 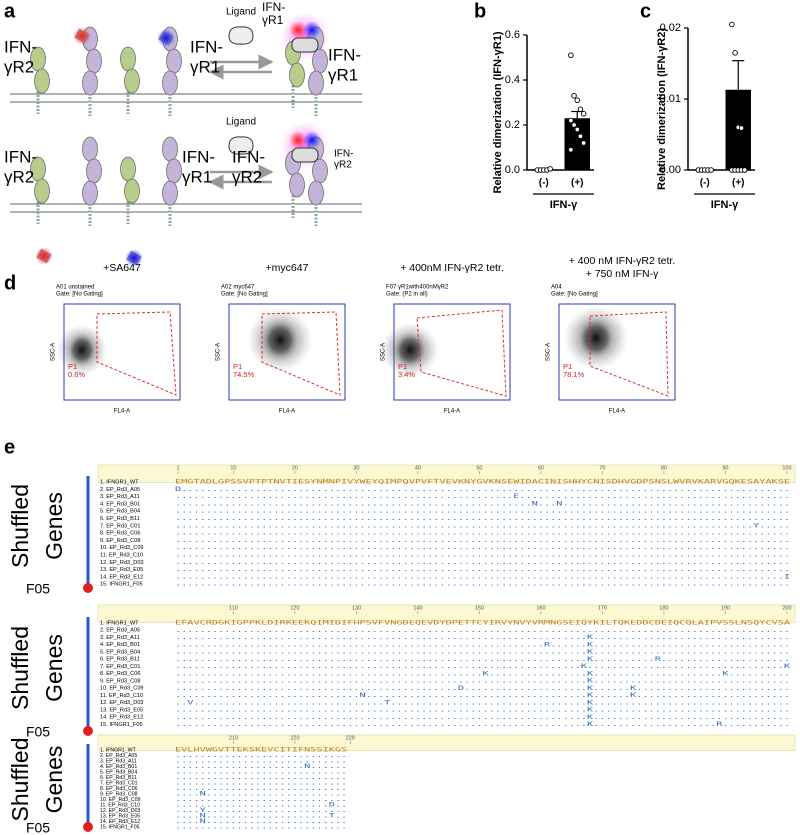 I want to click on ruler-label: 90, so click(x=725, y=468).